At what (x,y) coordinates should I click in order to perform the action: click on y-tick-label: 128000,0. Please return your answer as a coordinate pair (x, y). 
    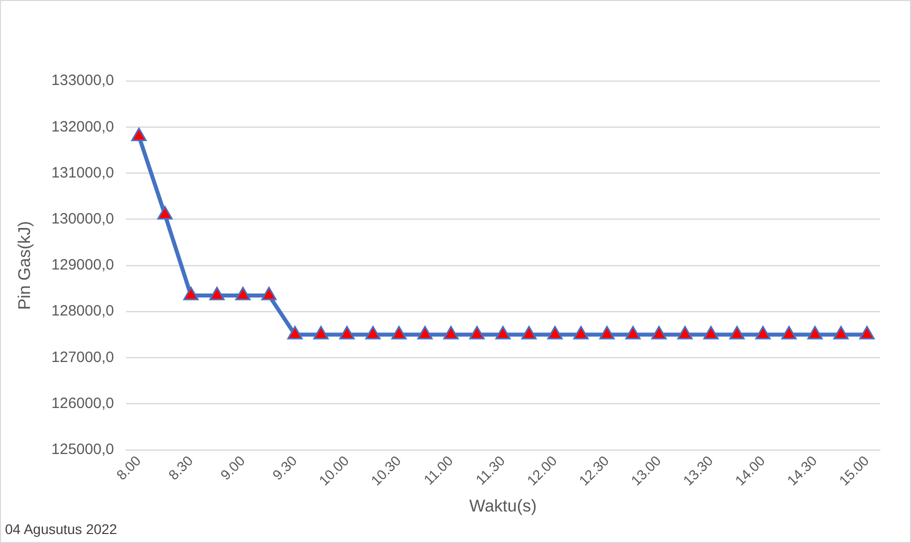
    Looking at the image, I should click on (82, 311).